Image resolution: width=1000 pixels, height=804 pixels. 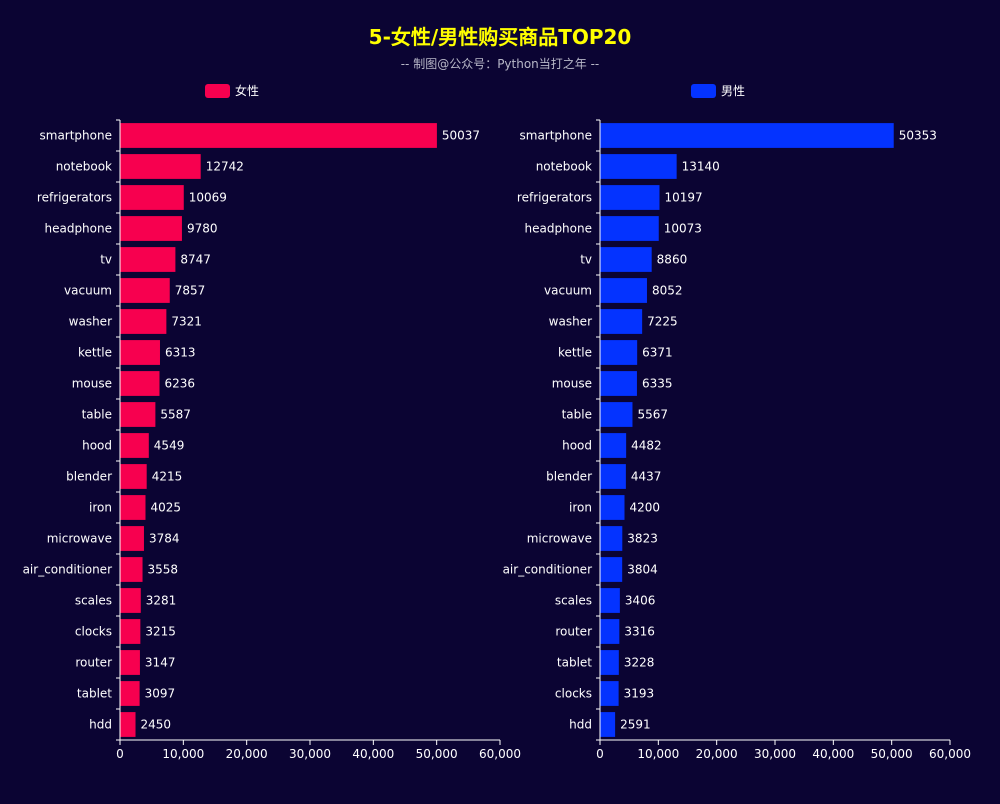 What do you see at coordinates (130, 631) in the screenshot?
I see `female-bar-clocks` at bounding box center [130, 631].